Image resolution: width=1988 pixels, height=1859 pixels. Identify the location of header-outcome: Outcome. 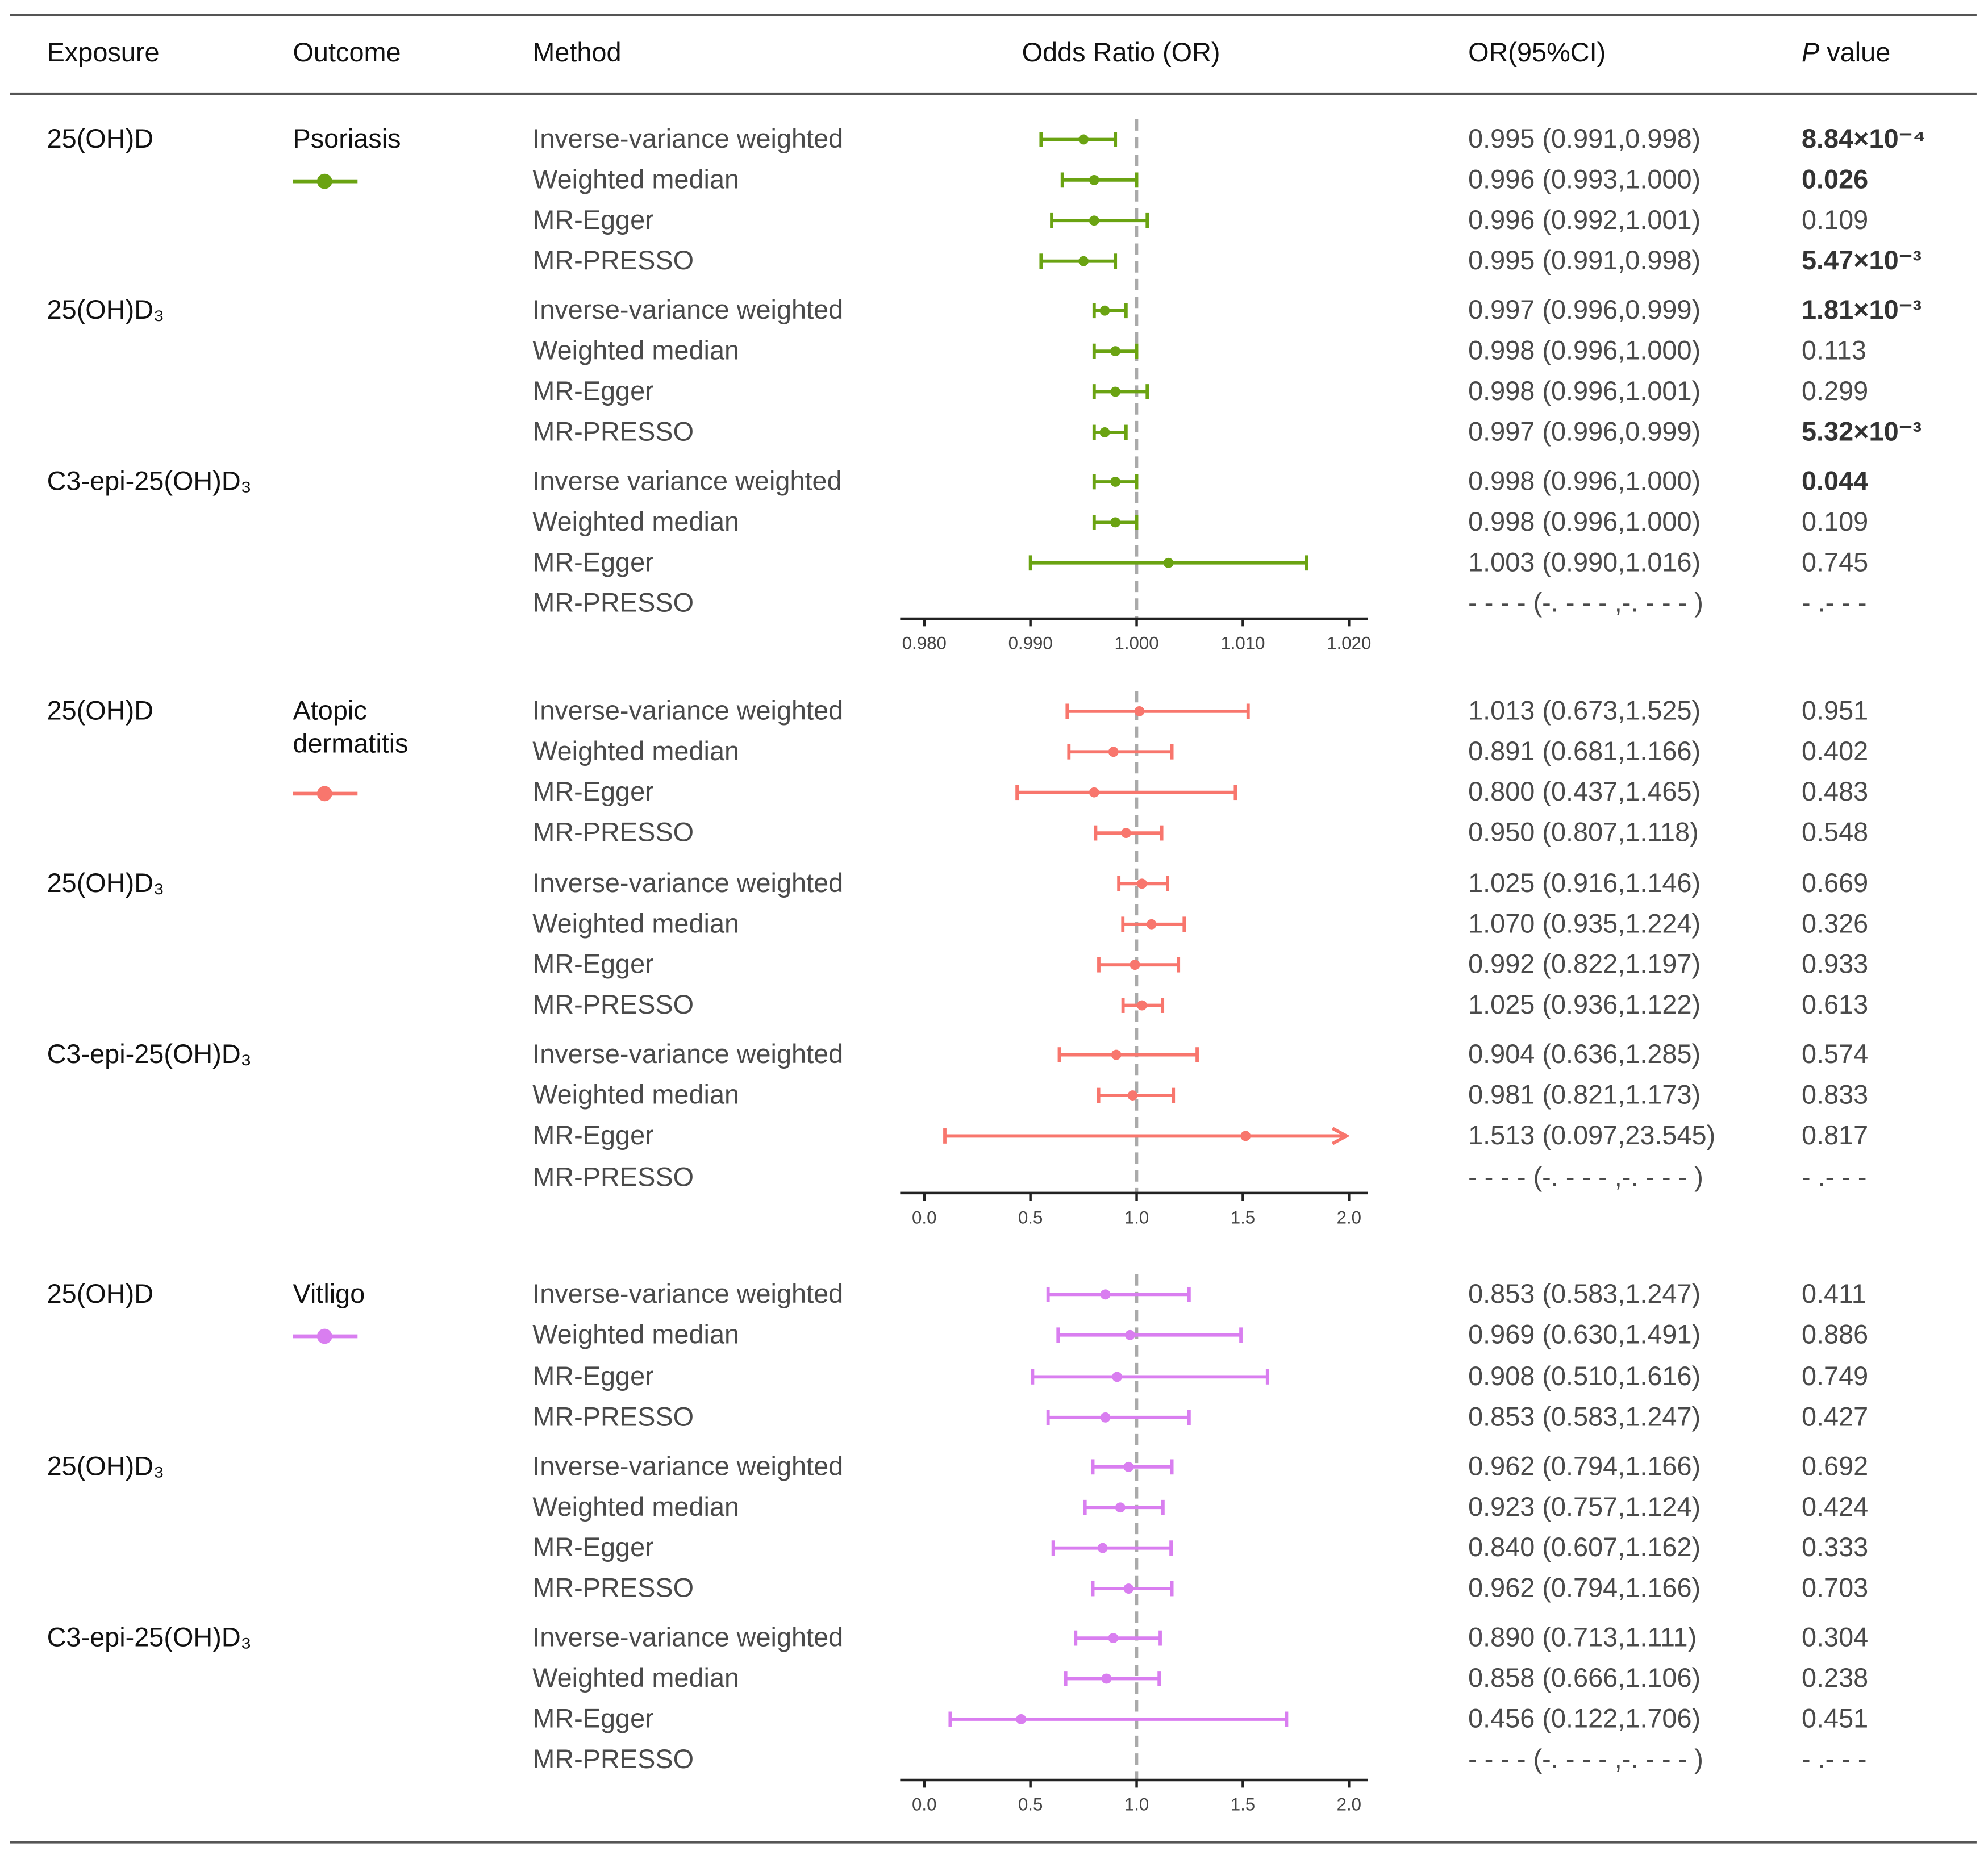
(347, 53).